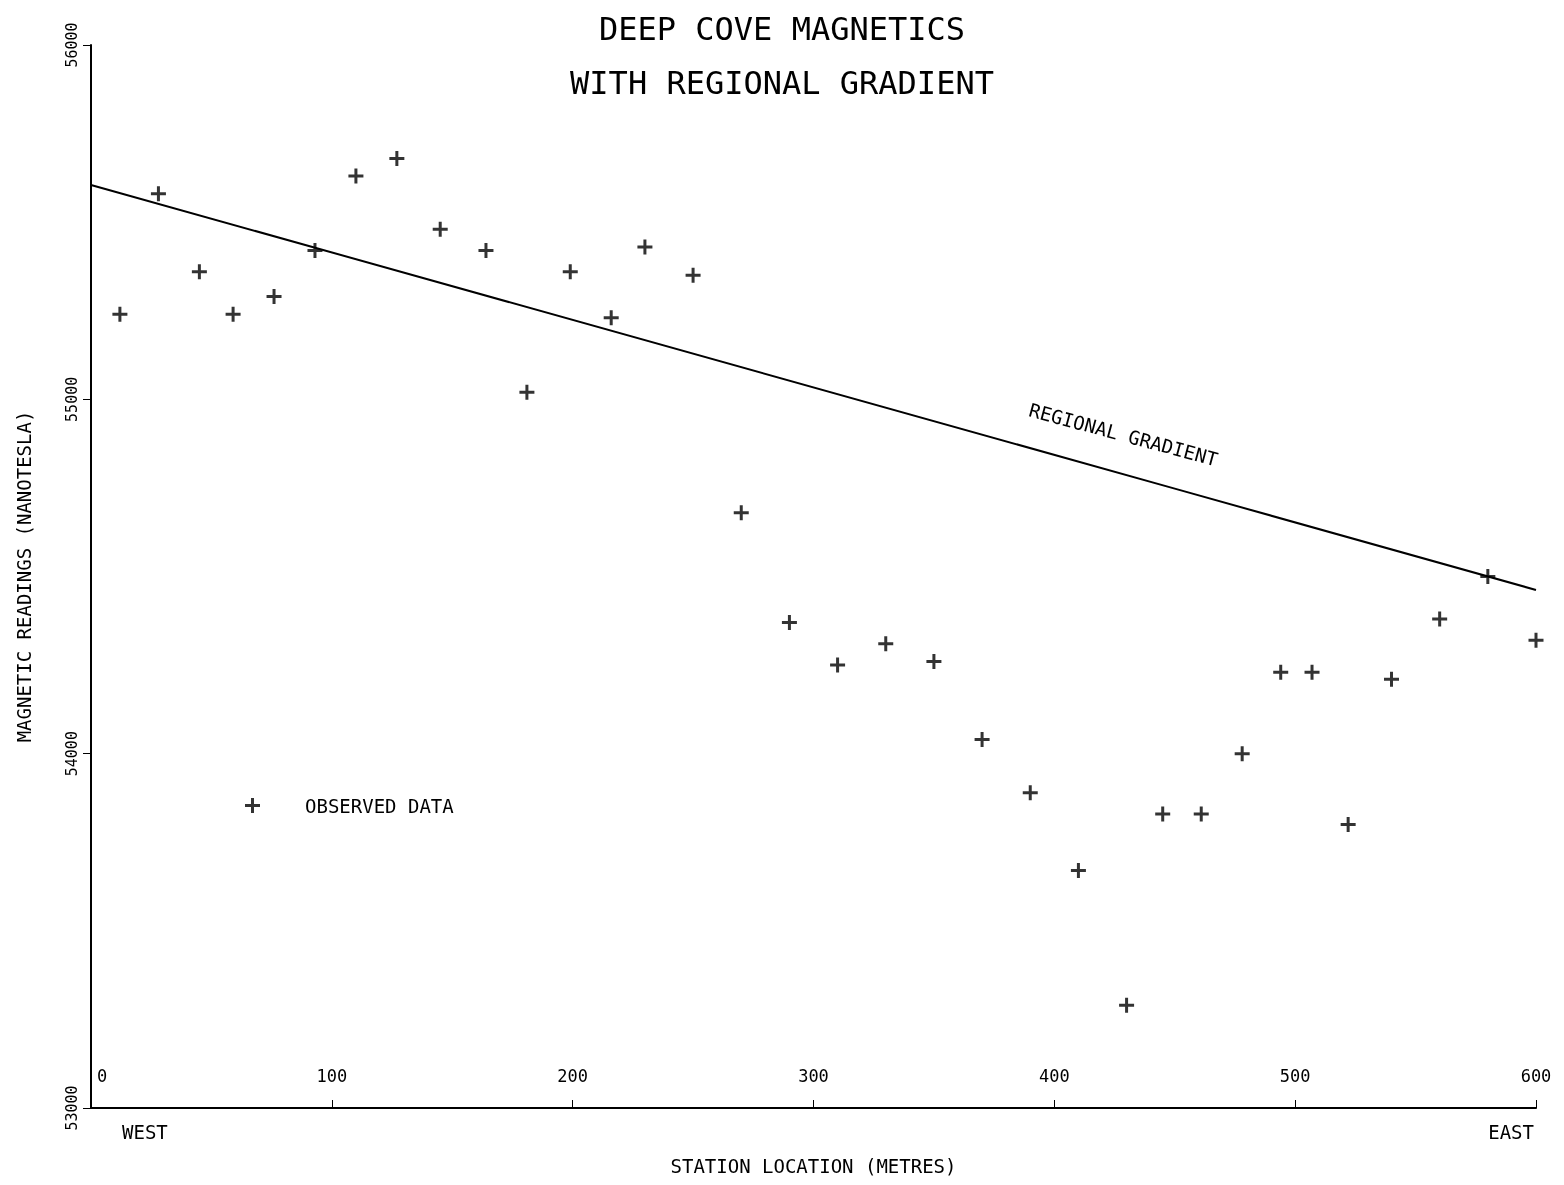  Describe the element at coordinates (1295, 1075) in the screenshot. I see `x-tick-label: 500` at that location.